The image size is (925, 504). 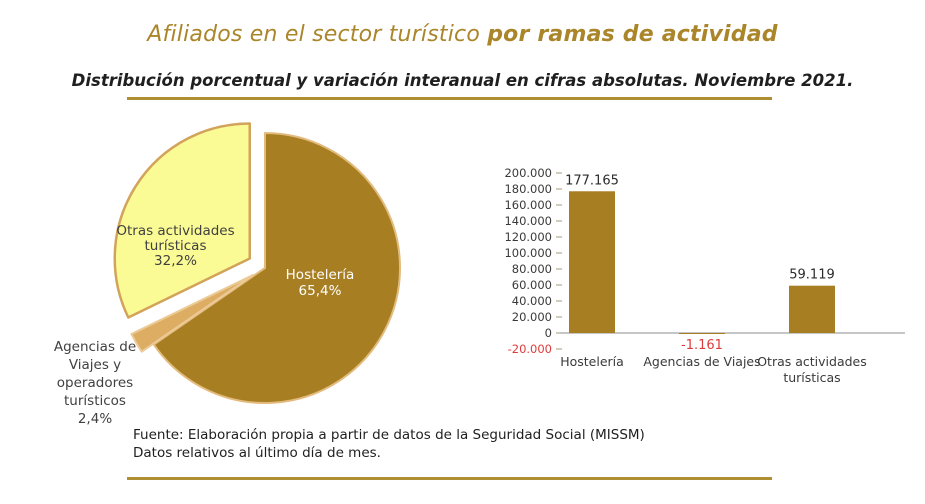 What do you see at coordinates (592, 361) in the screenshot?
I see `bar-category-hosteleria: Hostelería` at bounding box center [592, 361].